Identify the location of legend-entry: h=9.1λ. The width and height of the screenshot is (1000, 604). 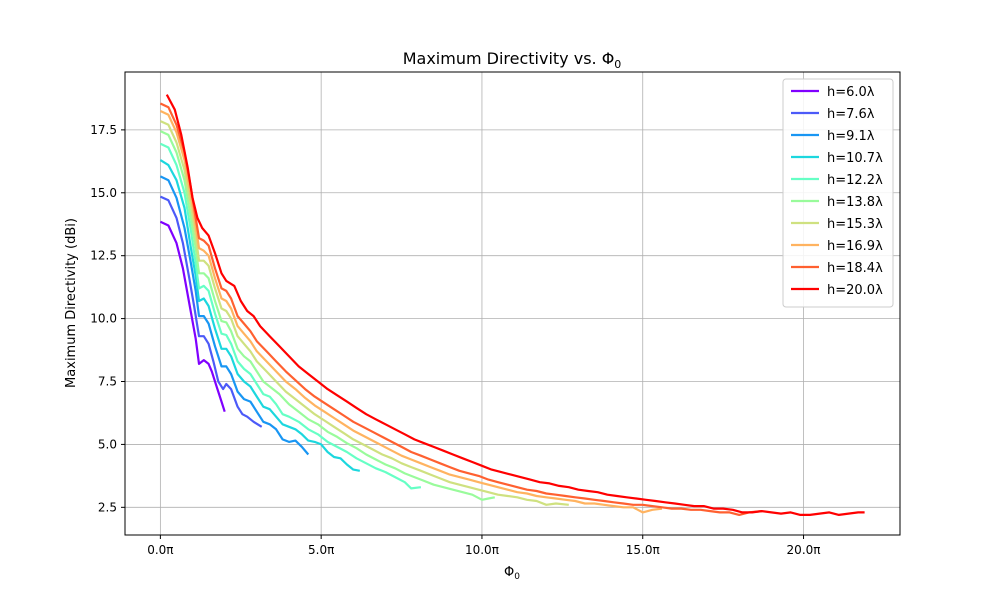
(851, 136).